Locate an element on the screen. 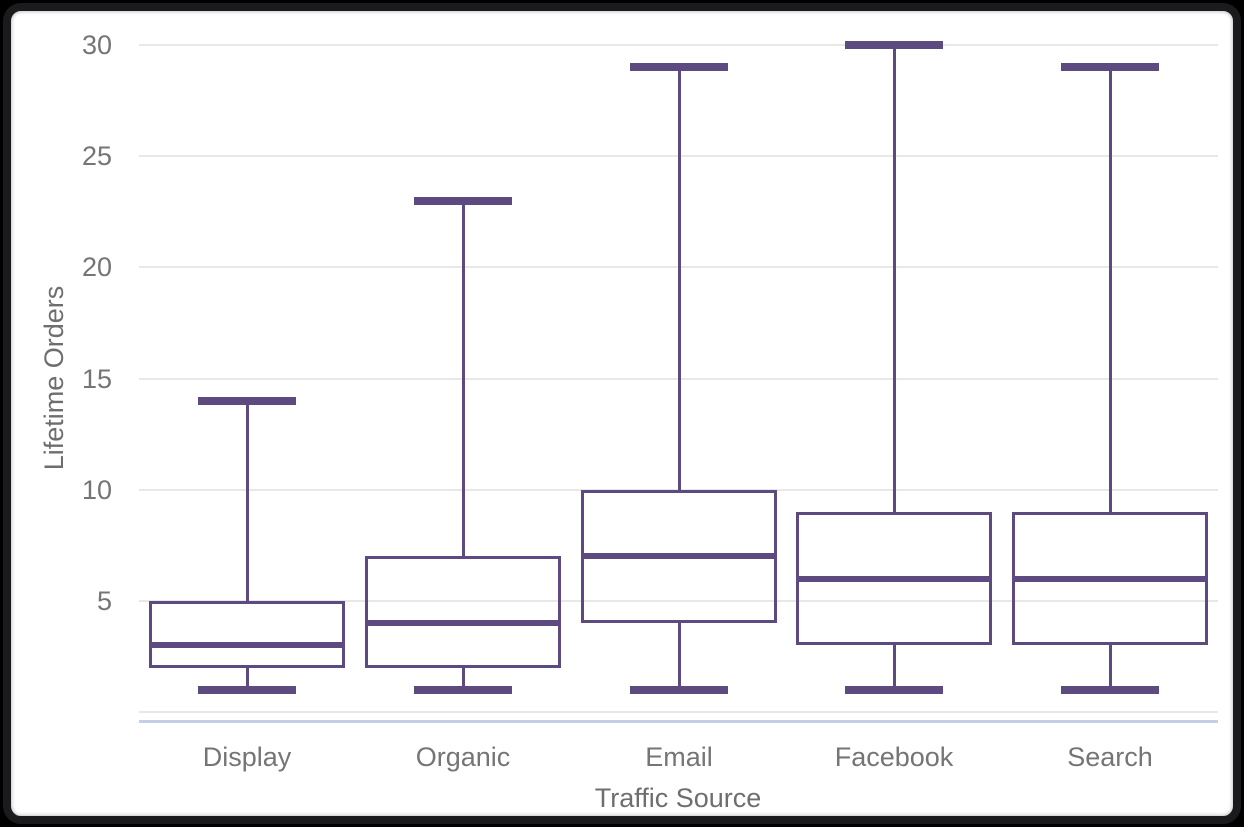  y-tick-label: 10 is located at coordinates (96, 489).